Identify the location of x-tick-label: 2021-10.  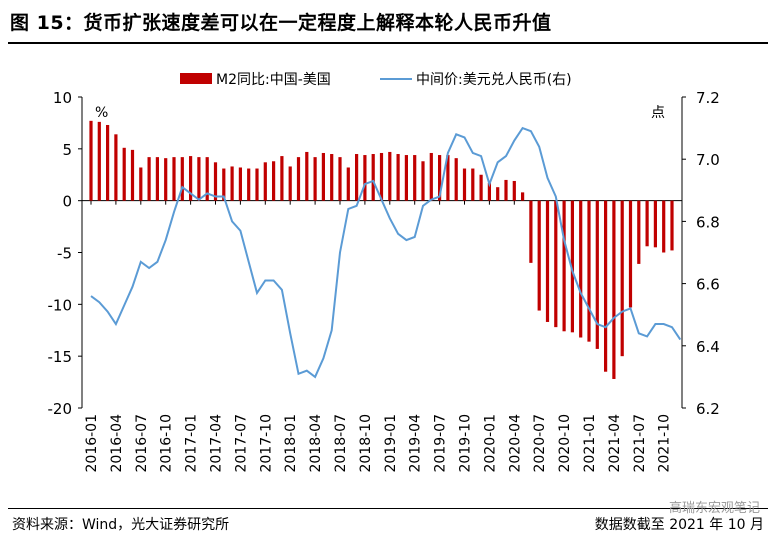
(665, 443).